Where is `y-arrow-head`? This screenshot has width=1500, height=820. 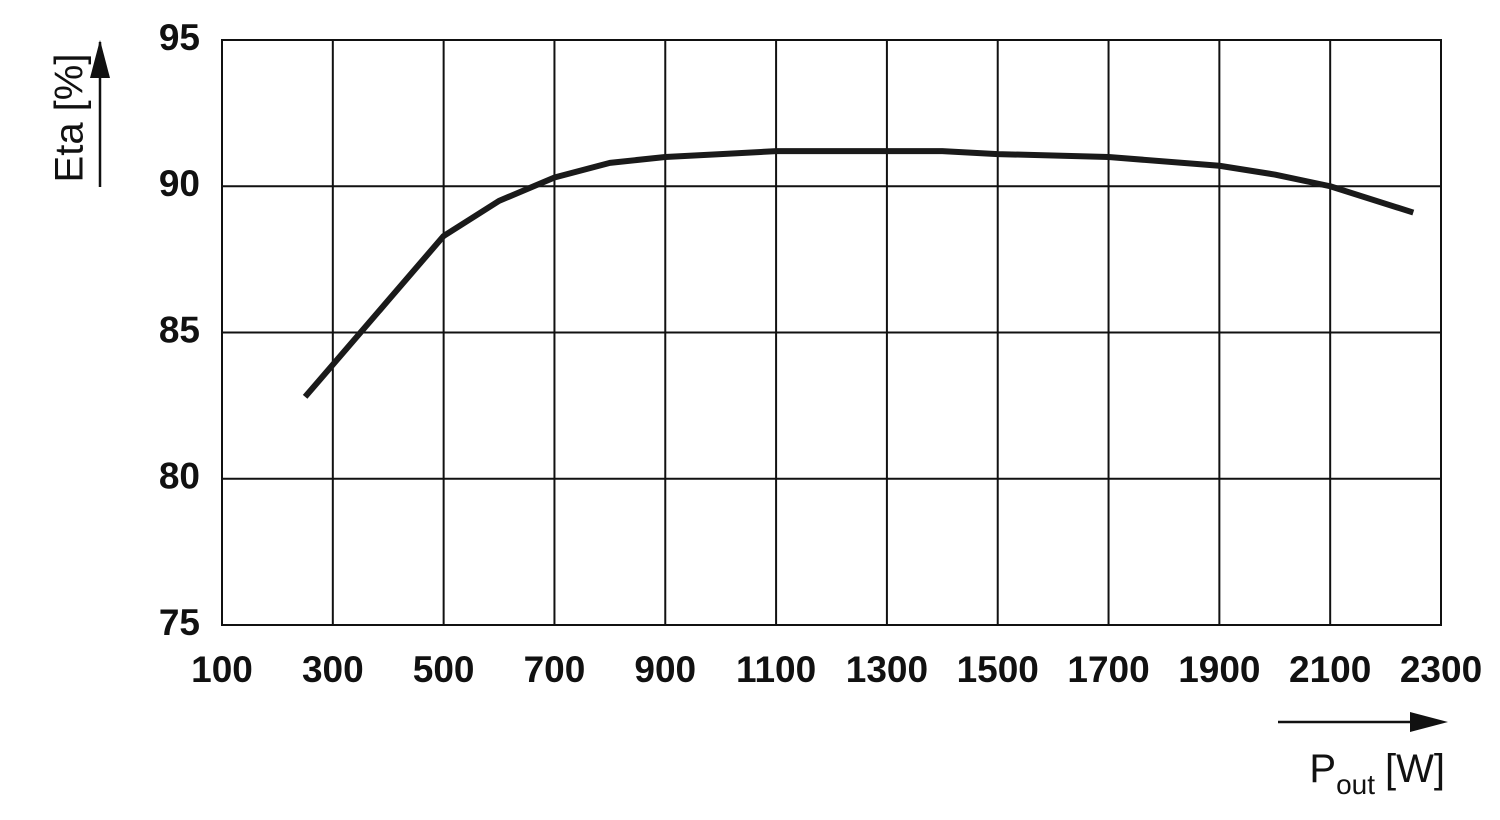 y-arrow-head is located at coordinates (100, 59).